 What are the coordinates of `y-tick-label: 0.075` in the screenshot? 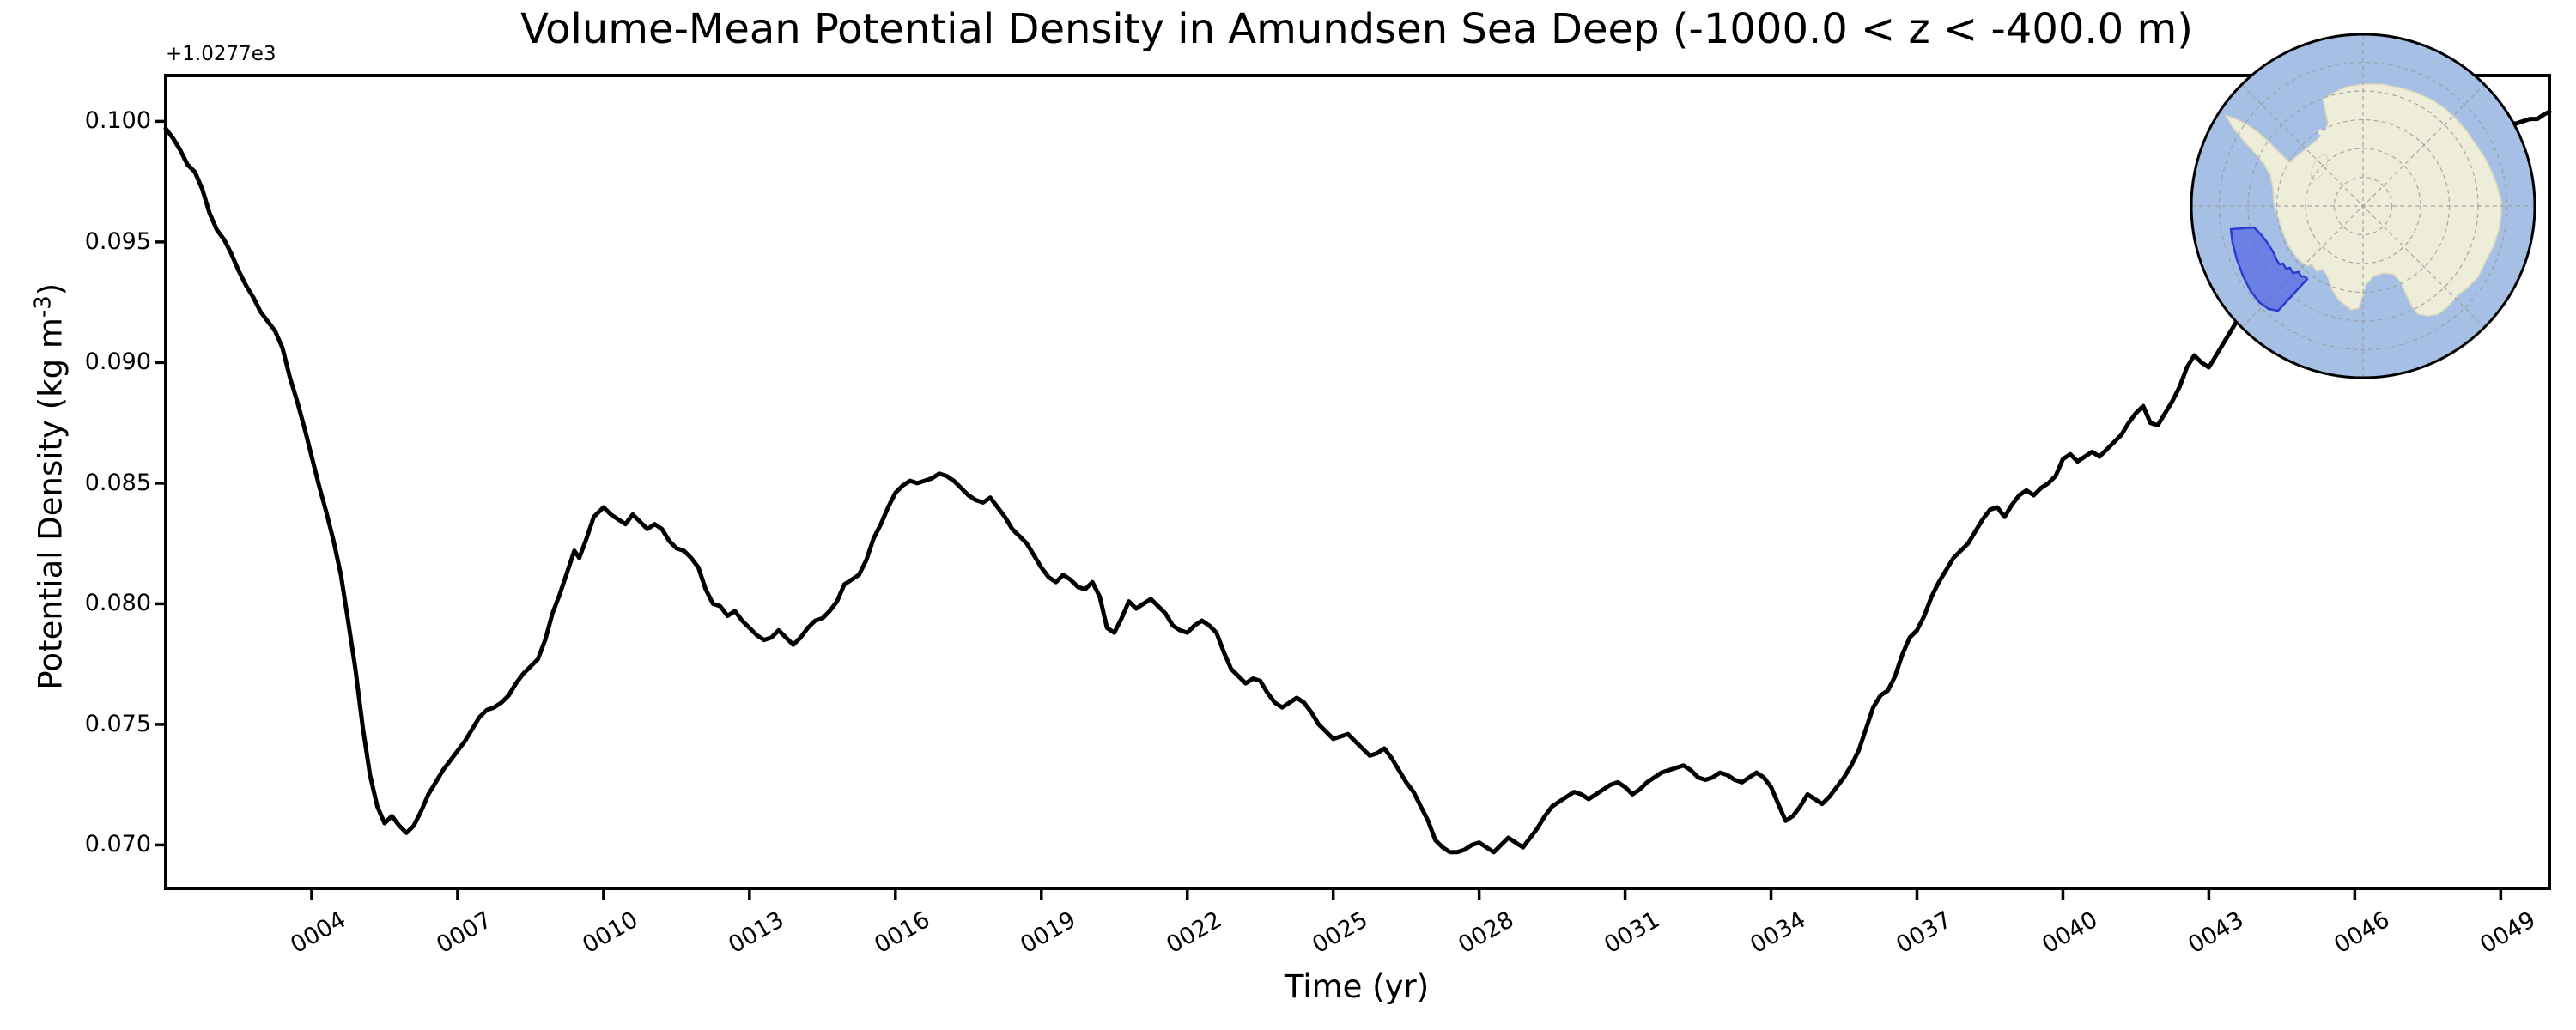 It's located at (117, 723).